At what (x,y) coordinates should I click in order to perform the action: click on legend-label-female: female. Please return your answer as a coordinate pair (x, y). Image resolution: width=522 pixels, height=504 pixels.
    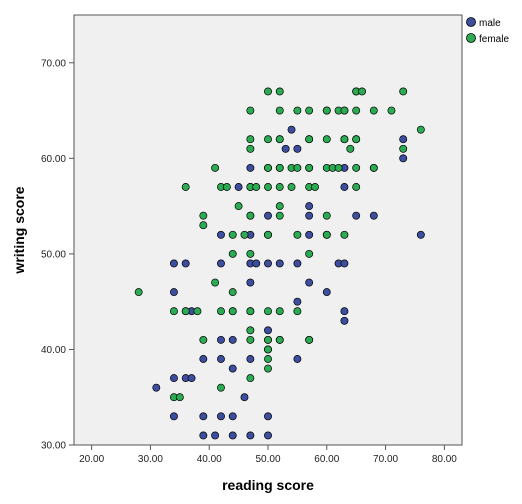
    Looking at the image, I should click on (494, 39).